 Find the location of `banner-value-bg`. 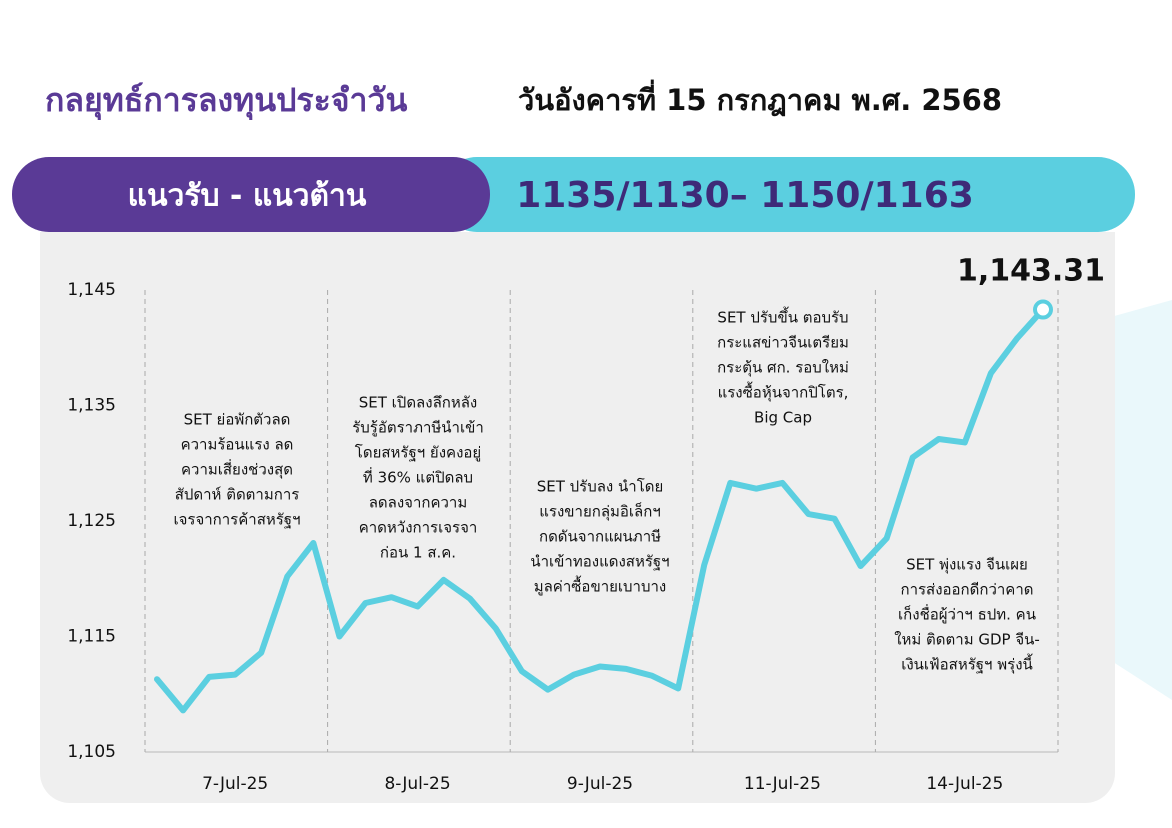

banner-value-bg is located at coordinates (787, 194).